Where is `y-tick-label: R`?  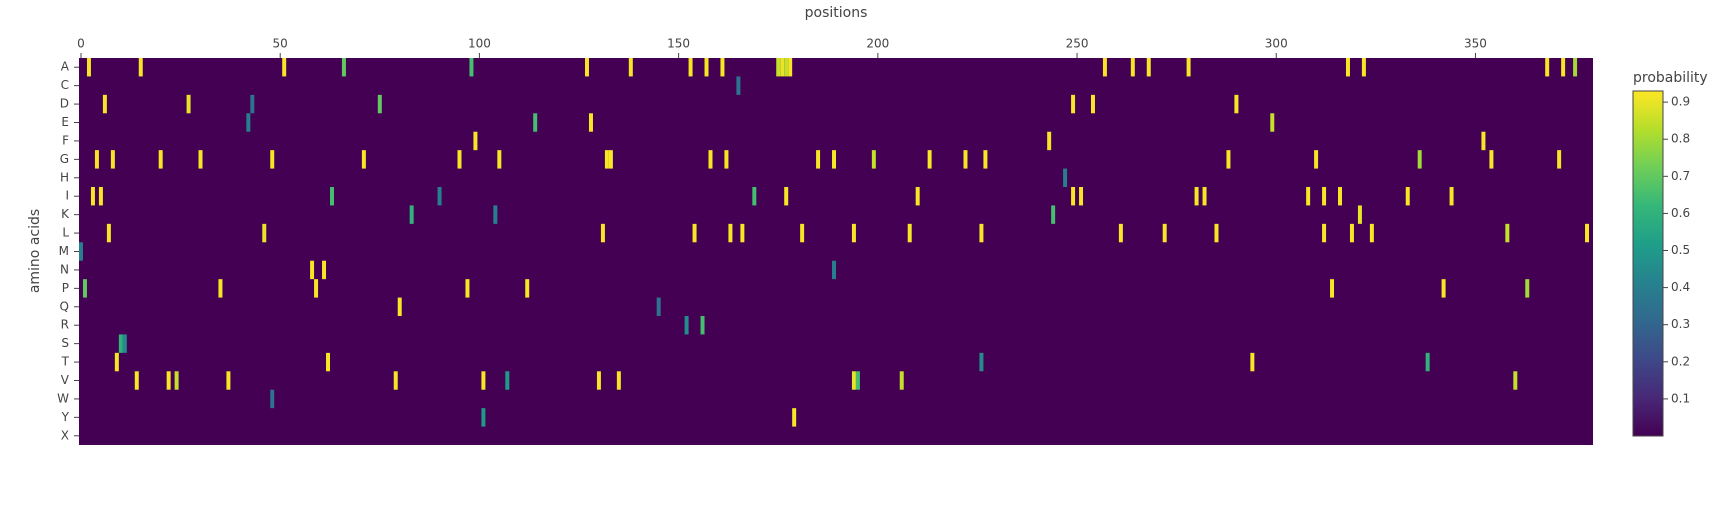 y-tick-label: R is located at coordinates (65, 325).